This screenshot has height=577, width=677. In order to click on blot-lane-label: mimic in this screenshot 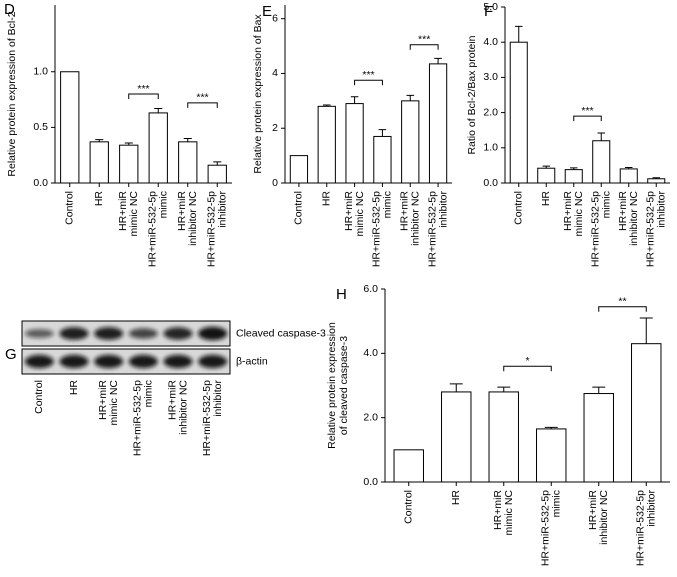, I will do `click(149, 393)`.